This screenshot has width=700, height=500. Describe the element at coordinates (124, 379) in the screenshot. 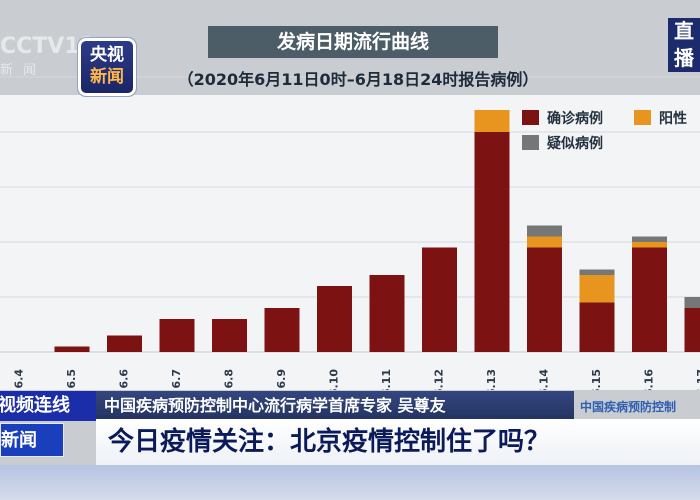

I see `x-tick-label: 6.6` at that location.